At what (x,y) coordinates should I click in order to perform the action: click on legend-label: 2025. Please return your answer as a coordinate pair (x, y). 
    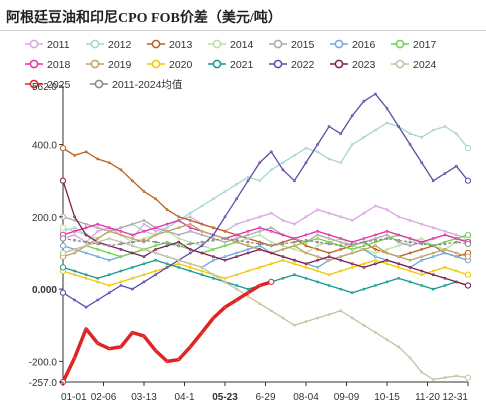
    Looking at the image, I should click on (59, 85).